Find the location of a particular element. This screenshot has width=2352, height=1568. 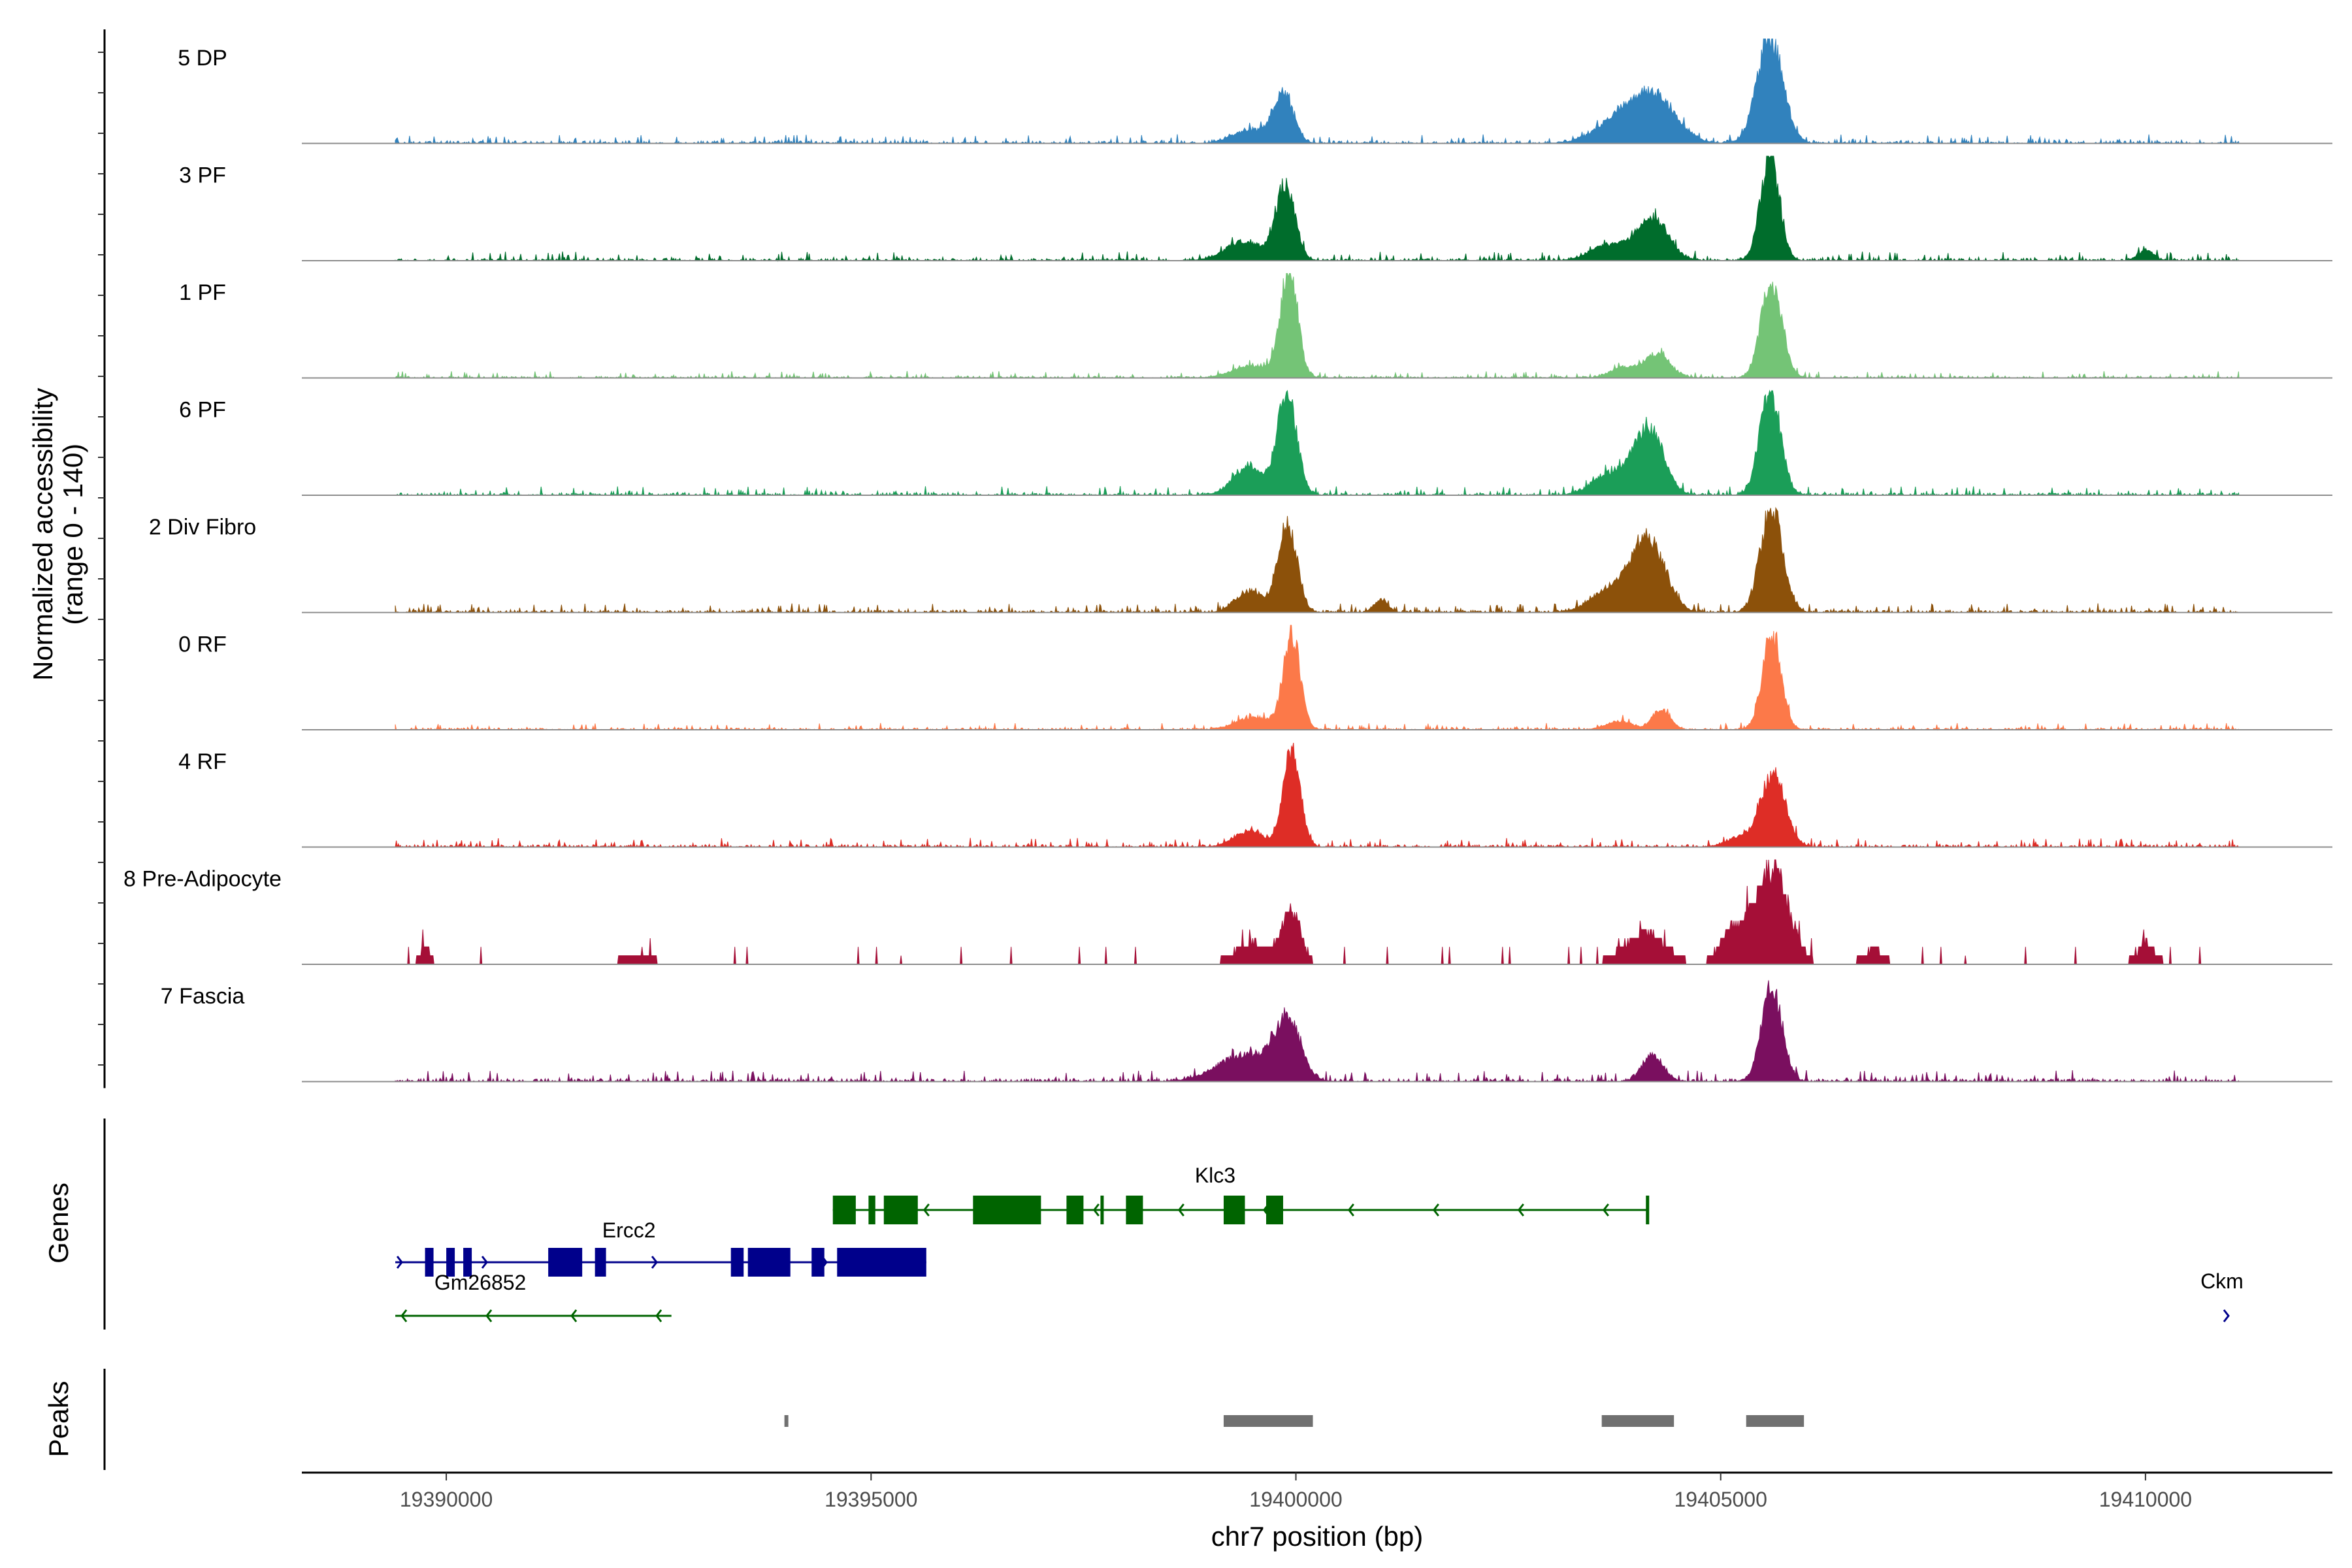

gene-label: Ckm is located at coordinates (2222, 1281).